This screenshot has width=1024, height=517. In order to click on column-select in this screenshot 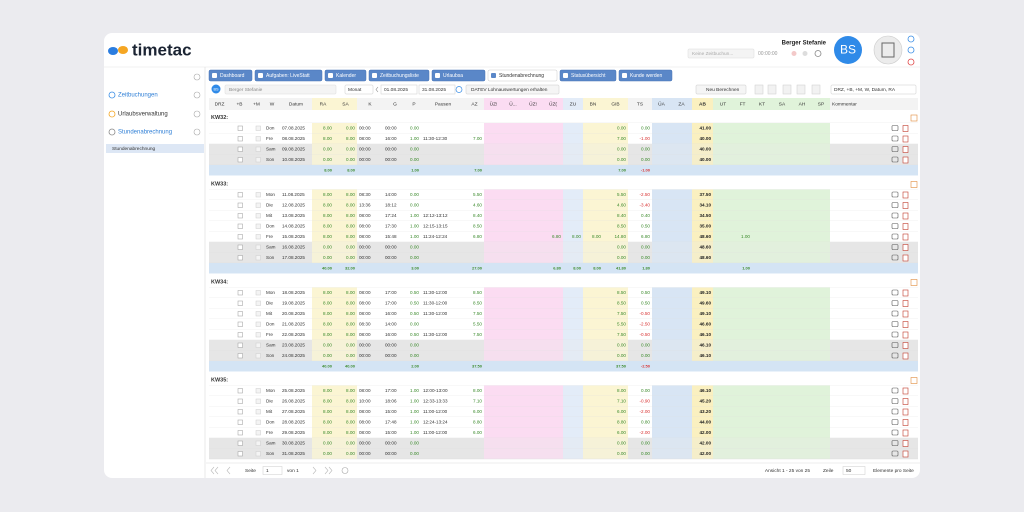, I will do `click(873, 89)`.